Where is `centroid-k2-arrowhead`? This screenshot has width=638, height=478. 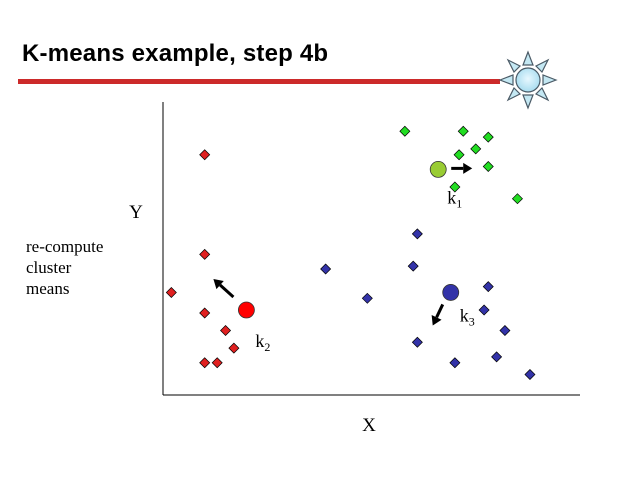
centroid-k2-arrowhead is located at coordinates (218, 284).